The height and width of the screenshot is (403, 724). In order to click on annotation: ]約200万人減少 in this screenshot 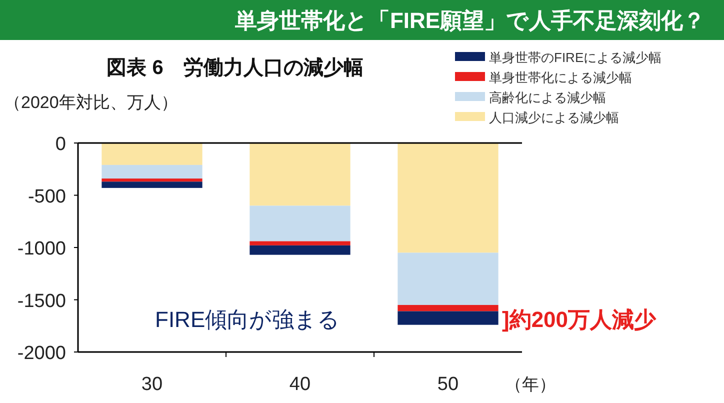, I will do `click(580, 319)`.